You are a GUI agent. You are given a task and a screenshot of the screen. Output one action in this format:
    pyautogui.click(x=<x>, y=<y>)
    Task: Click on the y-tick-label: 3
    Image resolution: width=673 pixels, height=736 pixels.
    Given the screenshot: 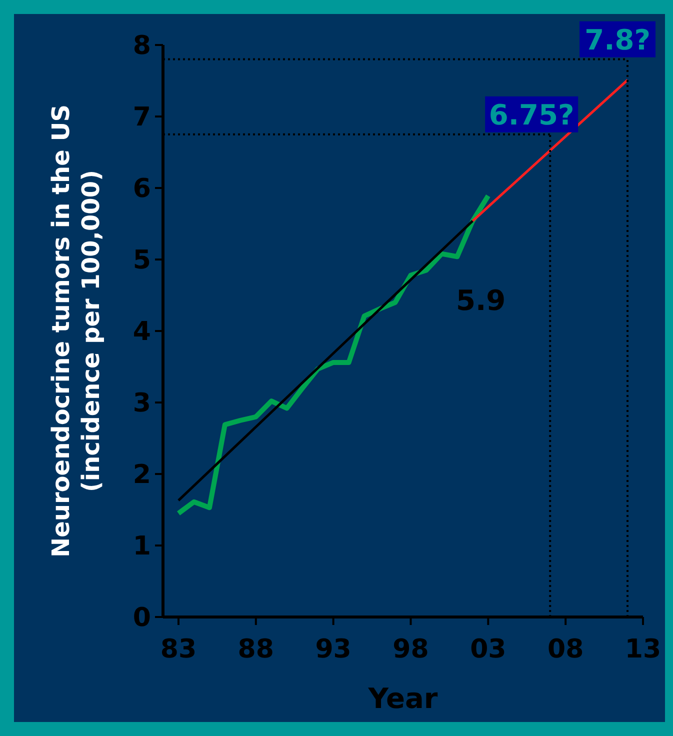 What is the action you would take?
    pyautogui.click(x=141, y=403)
    